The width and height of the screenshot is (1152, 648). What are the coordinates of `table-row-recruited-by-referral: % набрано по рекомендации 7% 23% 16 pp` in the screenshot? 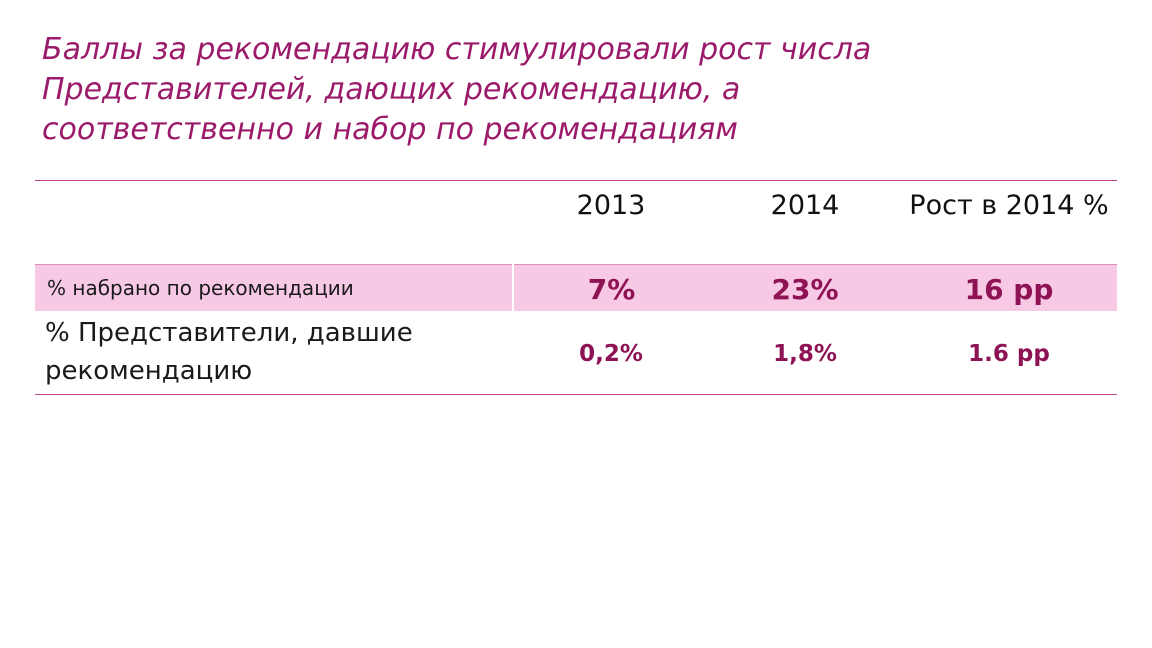 It's located at (576, 287).